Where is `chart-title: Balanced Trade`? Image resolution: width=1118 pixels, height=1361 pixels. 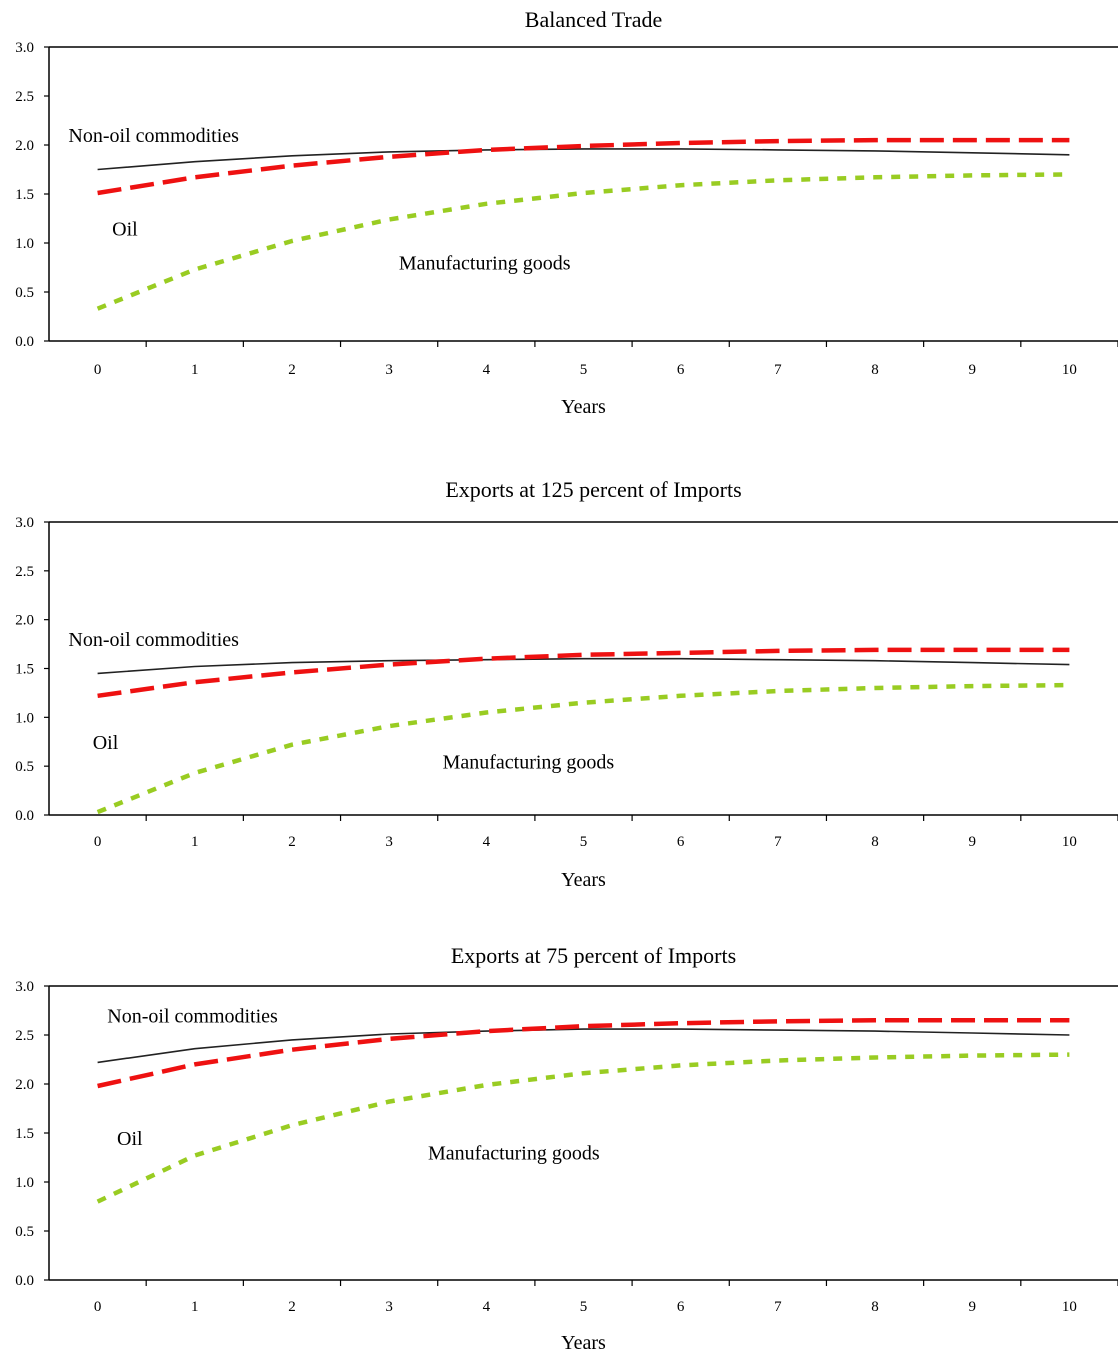 chart-title: Balanced Trade is located at coordinates (593, 19).